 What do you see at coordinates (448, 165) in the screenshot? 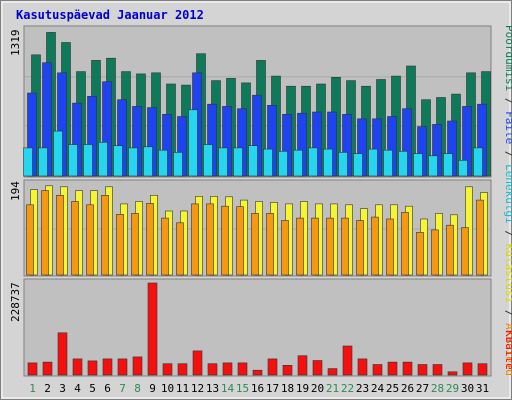
I see `bar-lehekülgi-29` at bounding box center [448, 165].